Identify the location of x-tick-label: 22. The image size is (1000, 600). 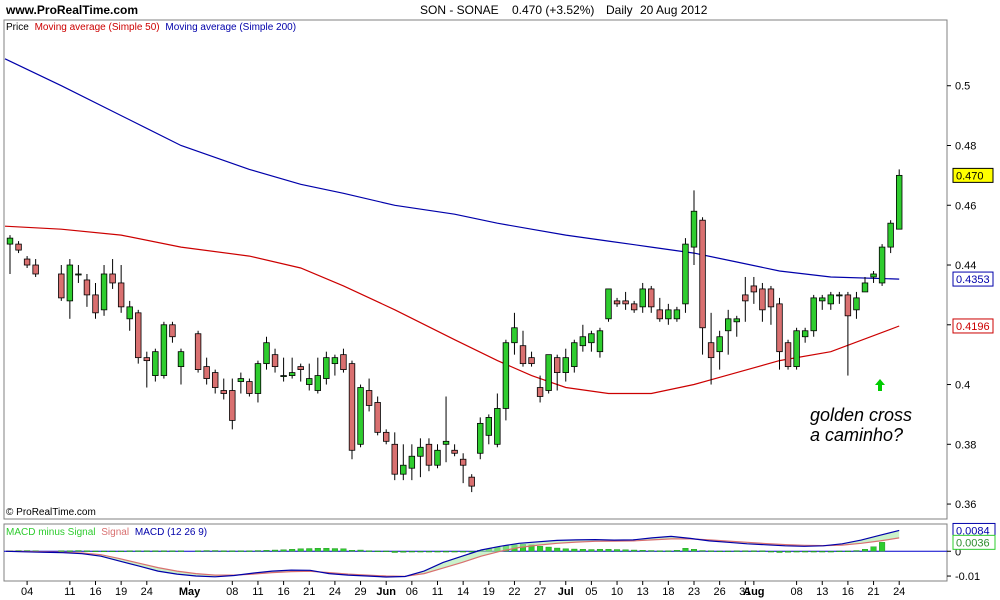
(514, 592).